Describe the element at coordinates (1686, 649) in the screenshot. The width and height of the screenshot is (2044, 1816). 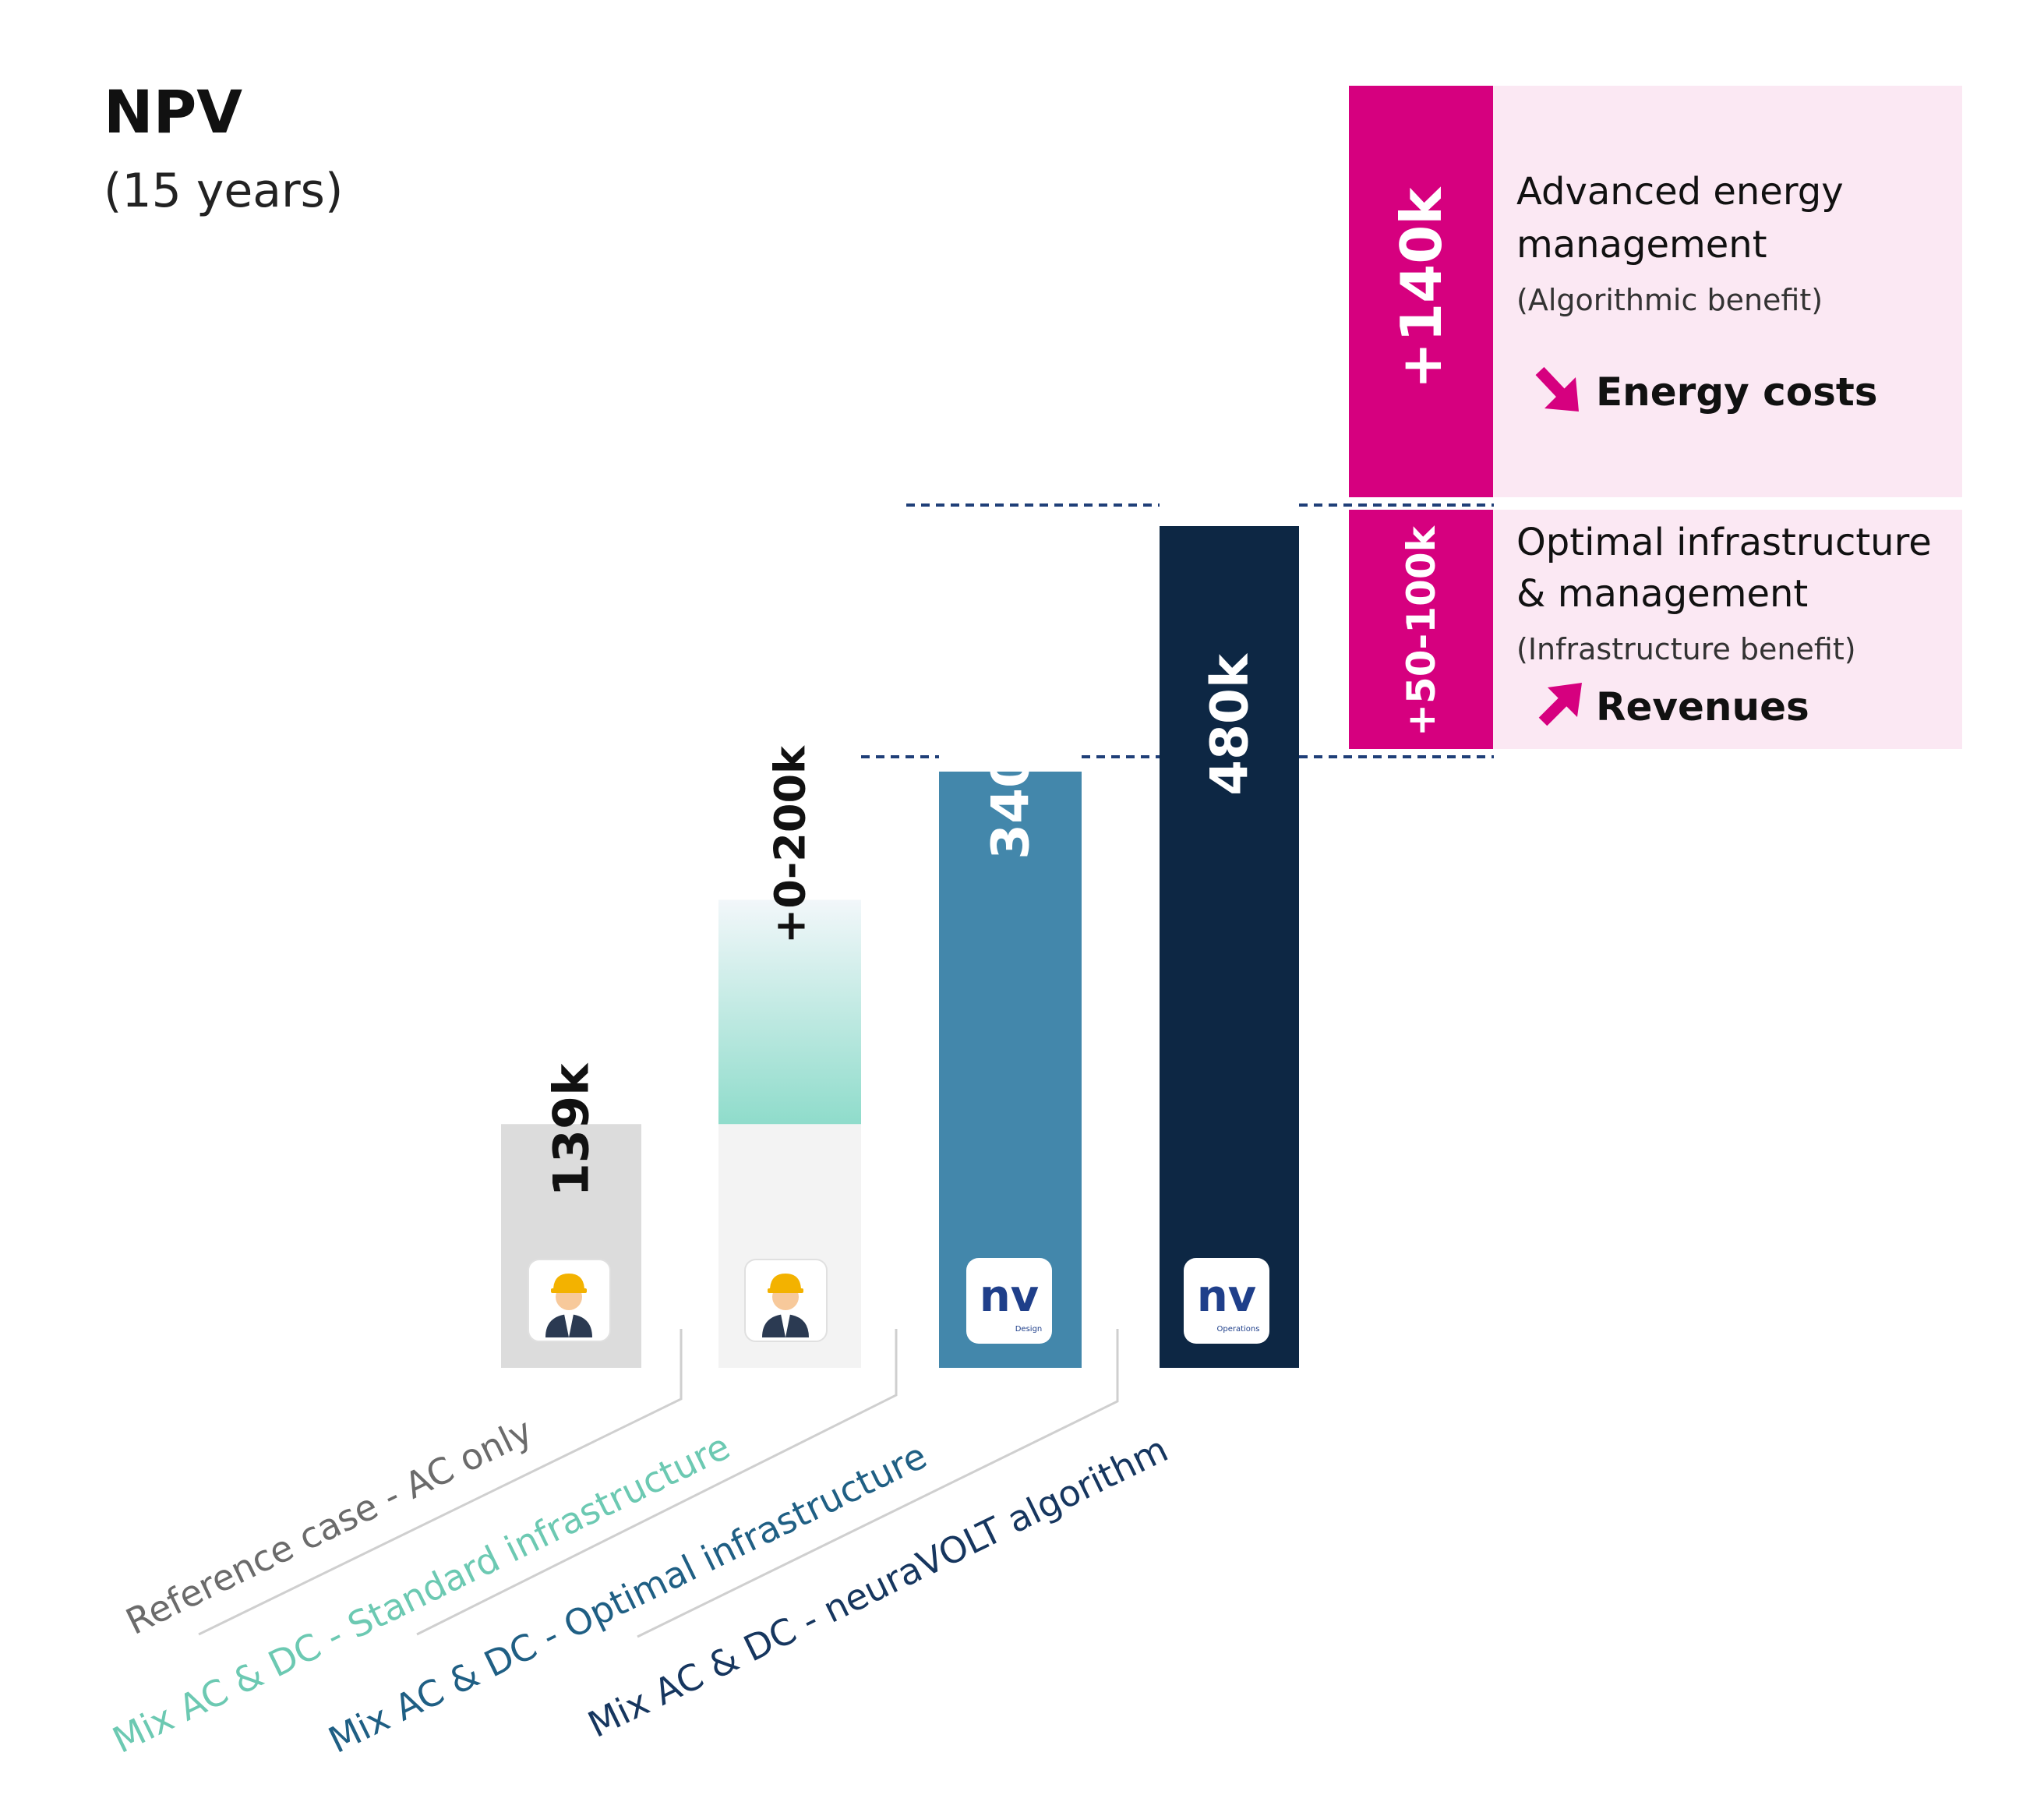
I see `panel-bottom-subtitle: (Infrastructure benefit)` at that location.